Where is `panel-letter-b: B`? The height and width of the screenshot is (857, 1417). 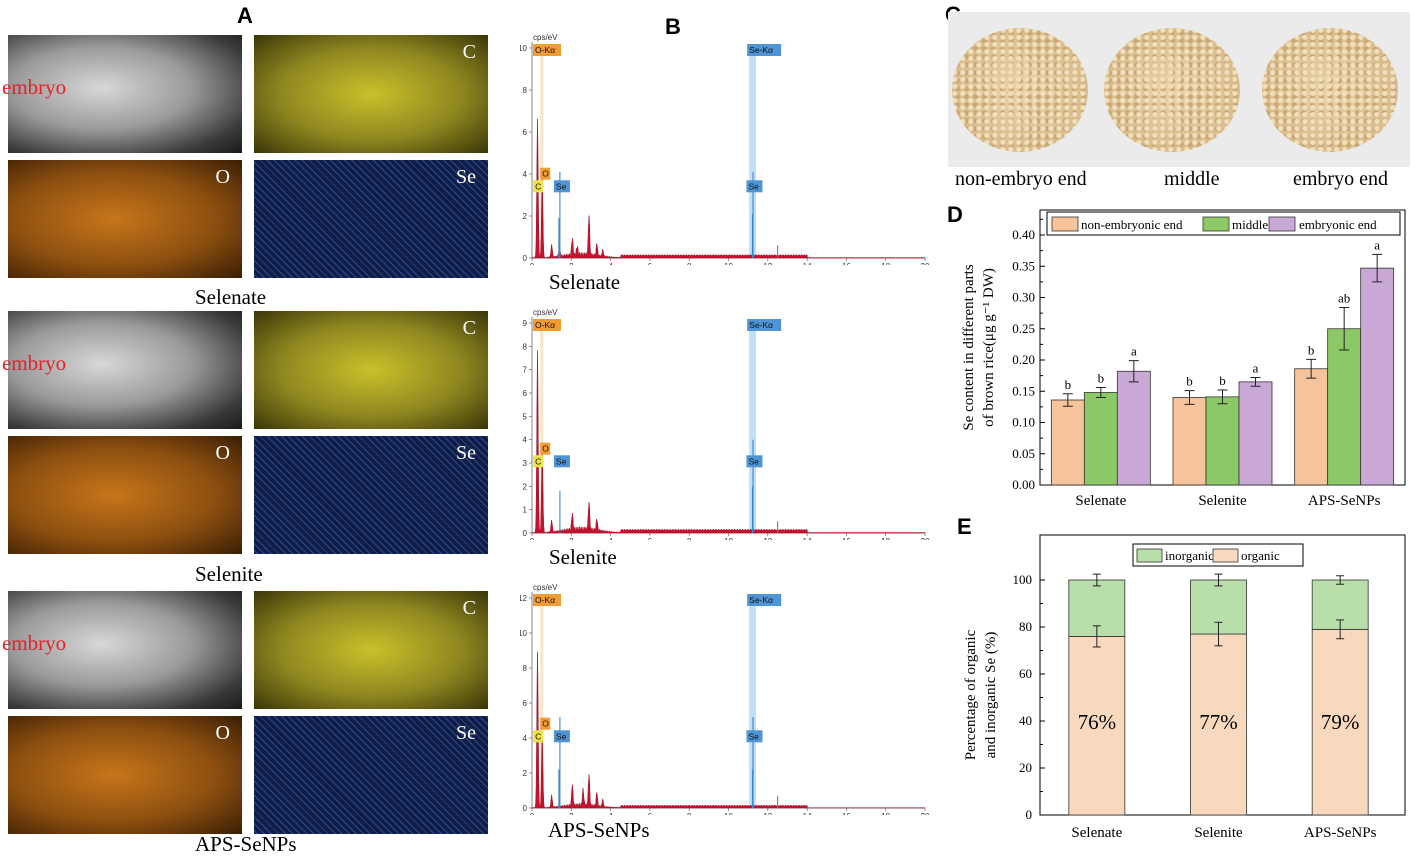 panel-letter-b: B is located at coordinates (673, 26).